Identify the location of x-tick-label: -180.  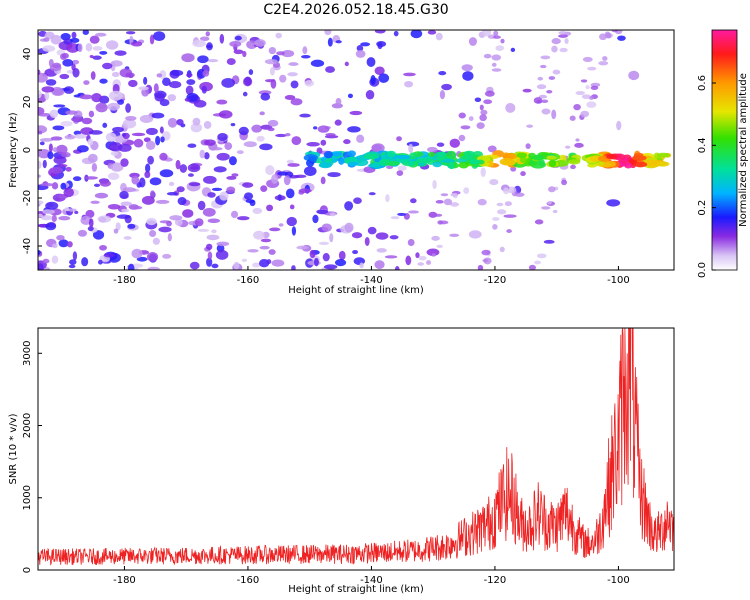
(124, 280).